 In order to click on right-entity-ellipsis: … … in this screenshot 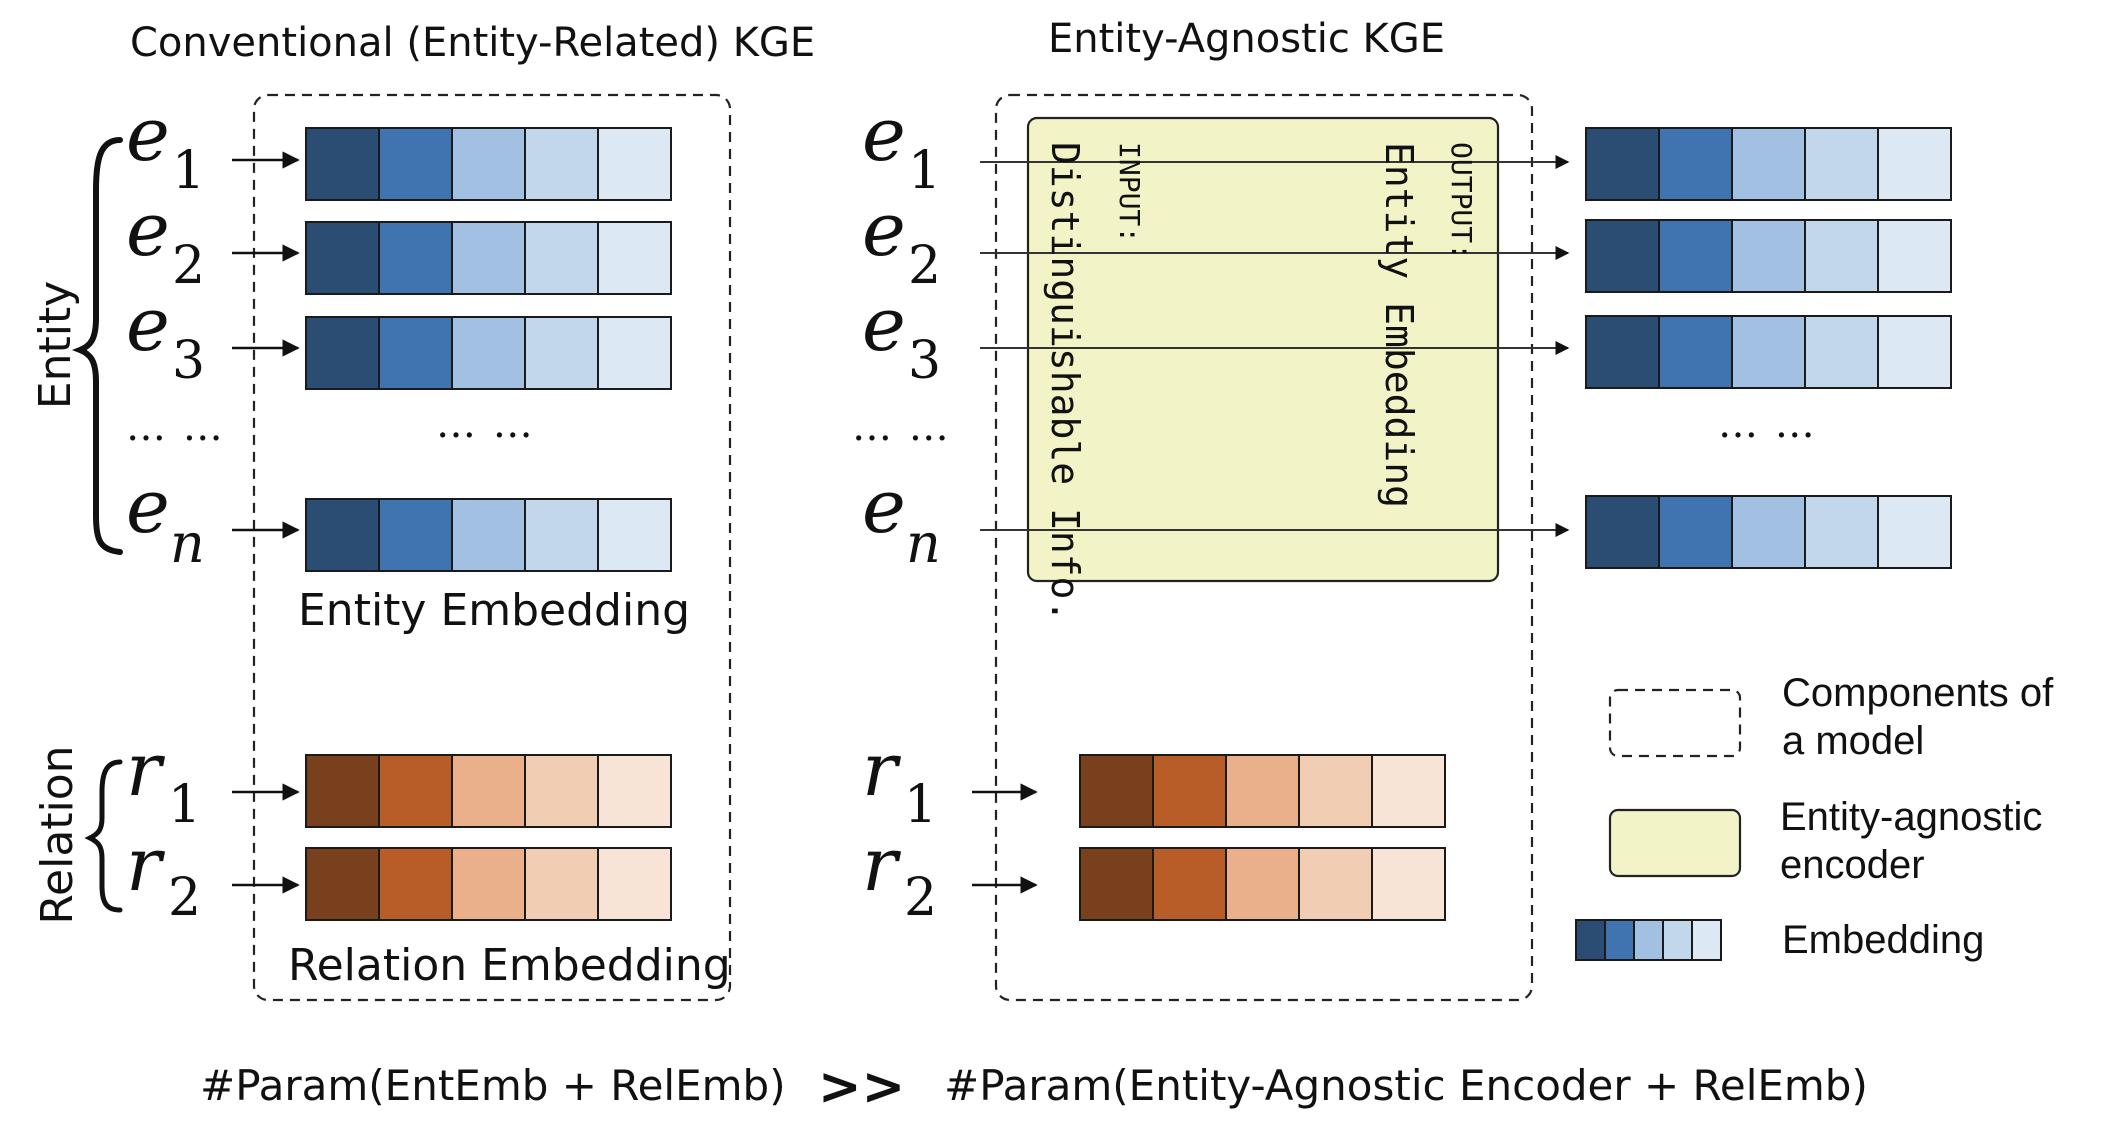, I will do `click(901, 427)`.